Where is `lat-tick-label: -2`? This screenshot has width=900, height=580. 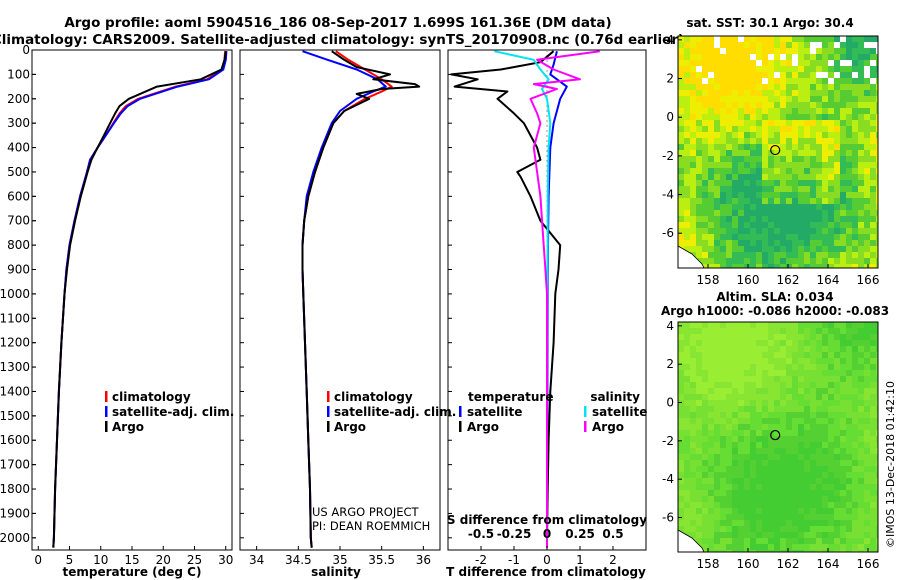
lat-tick-label: -2 is located at coordinates (668, 441).